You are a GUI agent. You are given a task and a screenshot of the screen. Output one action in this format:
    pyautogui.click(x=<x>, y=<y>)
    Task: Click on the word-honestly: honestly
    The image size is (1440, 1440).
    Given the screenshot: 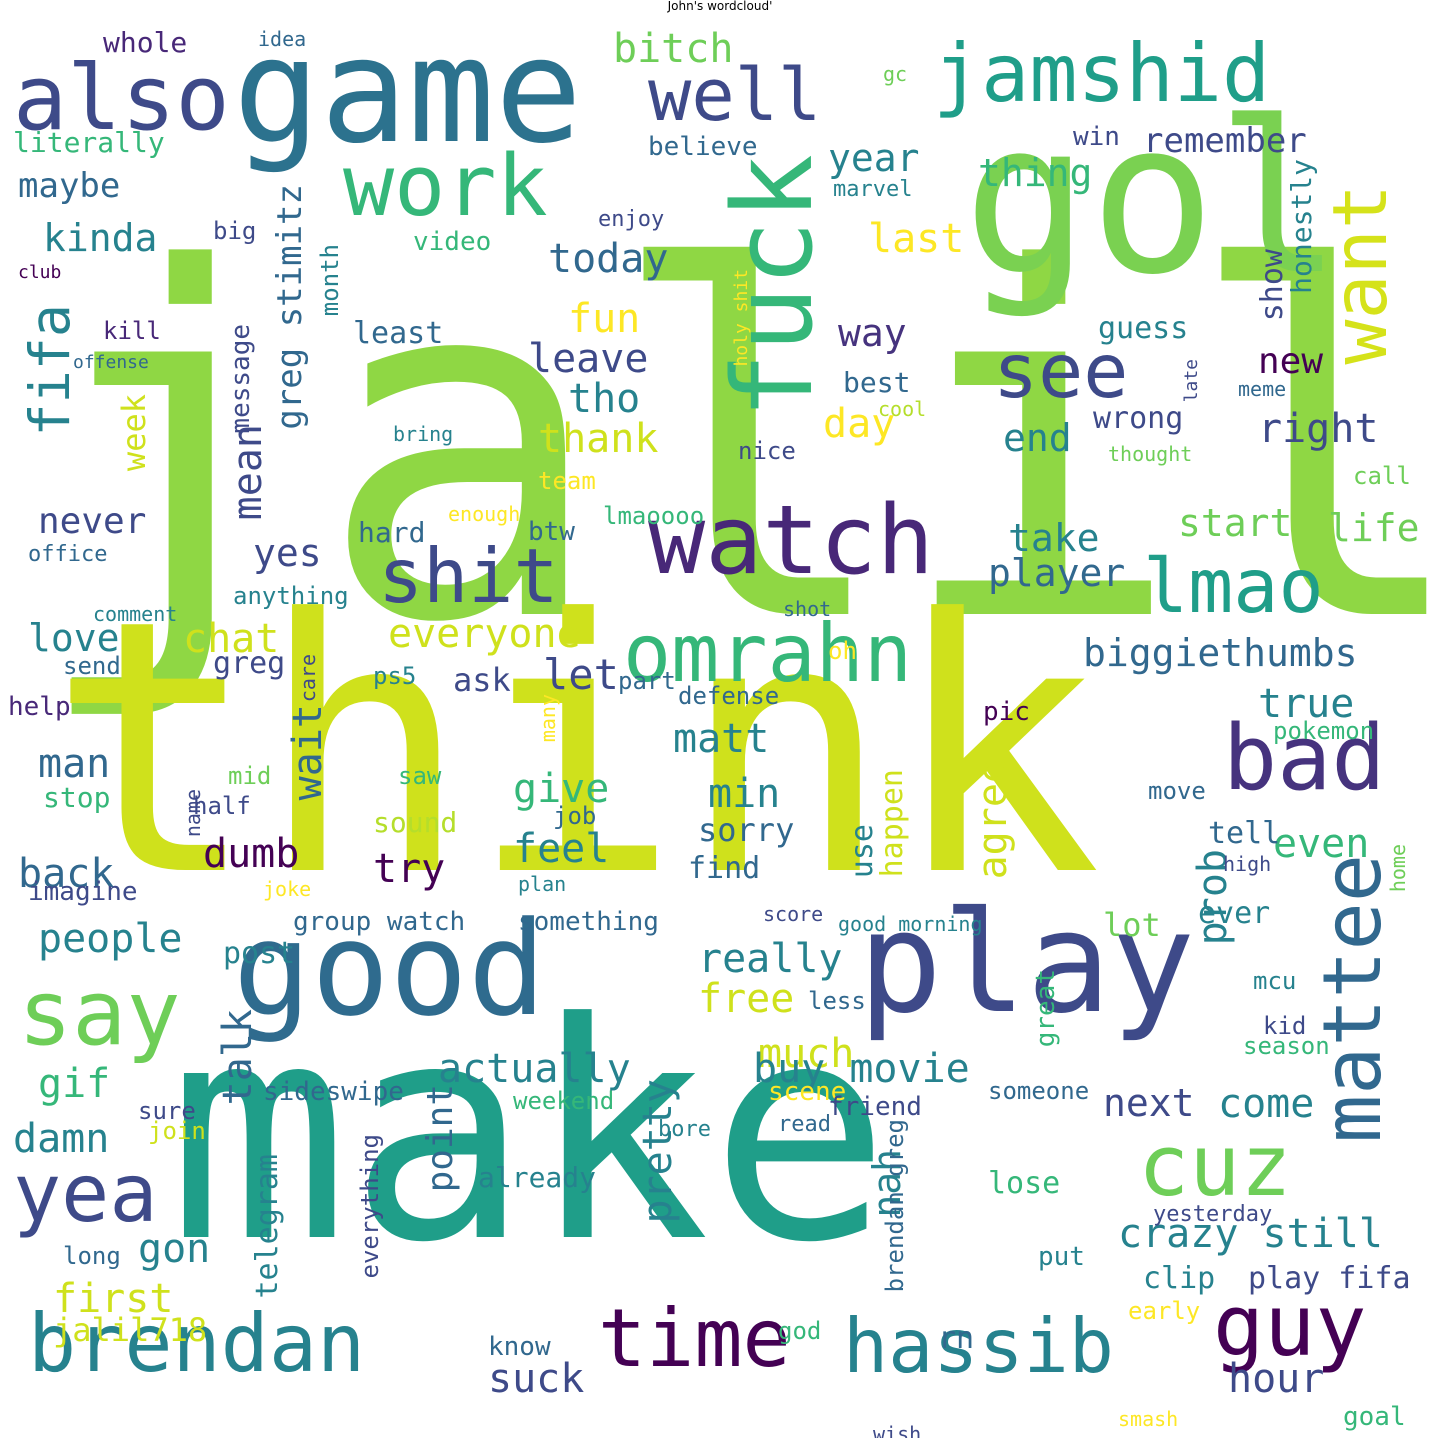 What is the action you would take?
    pyautogui.click(x=1301, y=226)
    